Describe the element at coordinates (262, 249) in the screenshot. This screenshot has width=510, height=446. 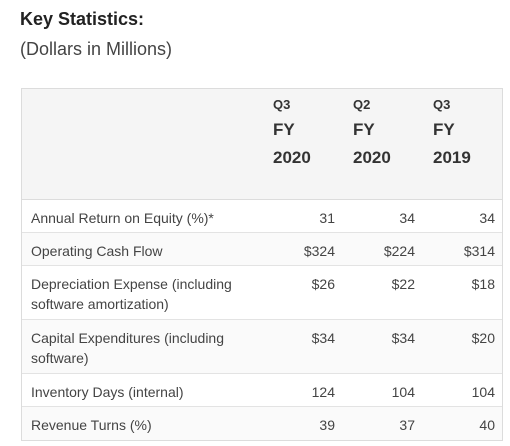
I see `table-row: Operating Cash Flow $324 $224 $314` at that location.